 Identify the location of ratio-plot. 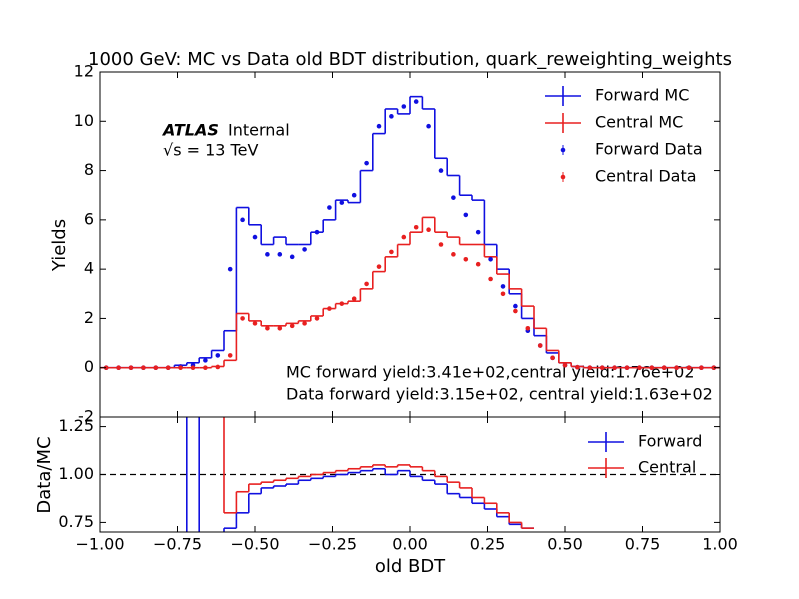
(410, 474).